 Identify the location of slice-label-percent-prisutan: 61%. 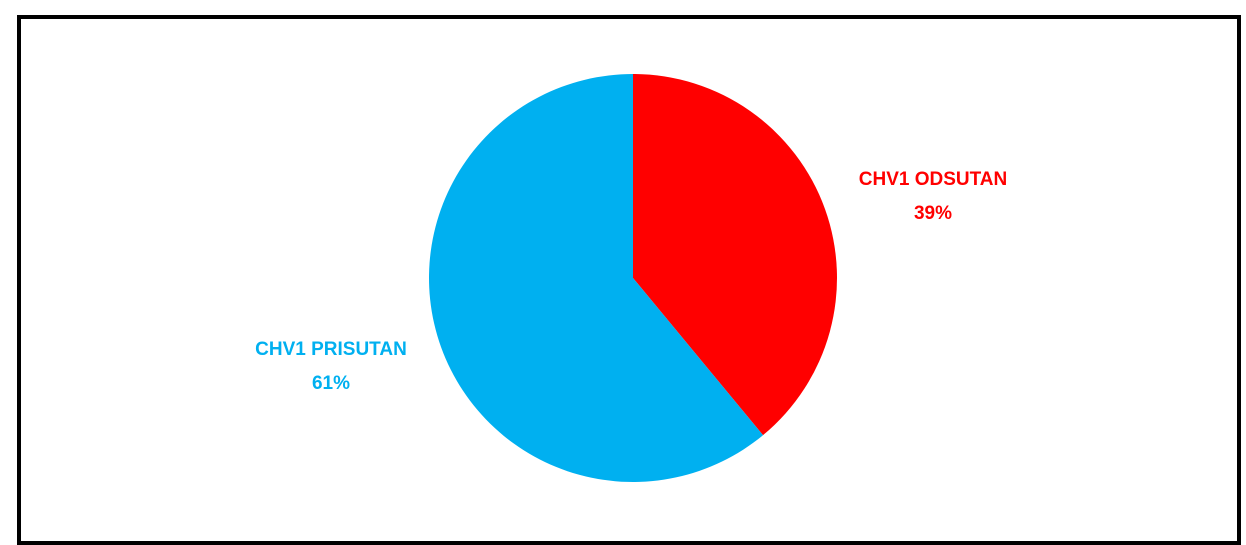
(331, 383).